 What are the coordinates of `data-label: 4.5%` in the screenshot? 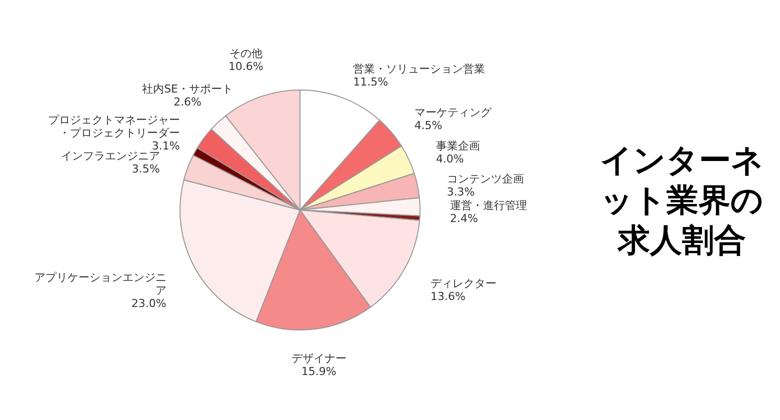 It's located at (428, 125).